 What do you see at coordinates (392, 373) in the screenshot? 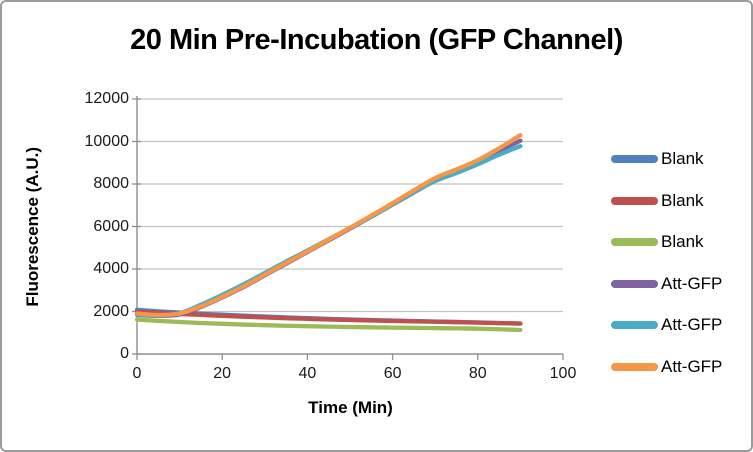
I see `x-tick-label: 60` at bounding box center [392, 373].